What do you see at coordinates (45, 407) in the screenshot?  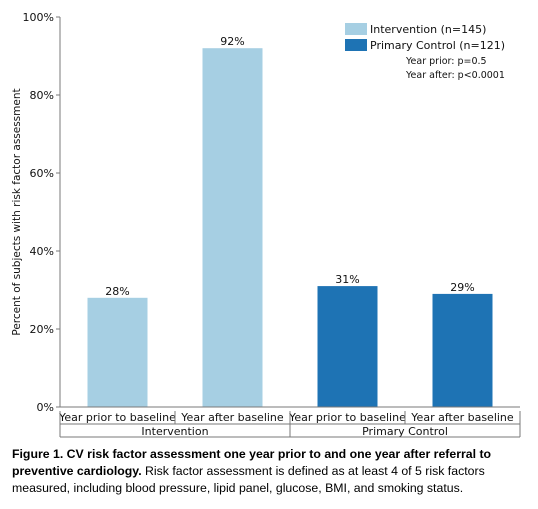 I see `y-tick-label: 0%` at bounding box center [45, 407].